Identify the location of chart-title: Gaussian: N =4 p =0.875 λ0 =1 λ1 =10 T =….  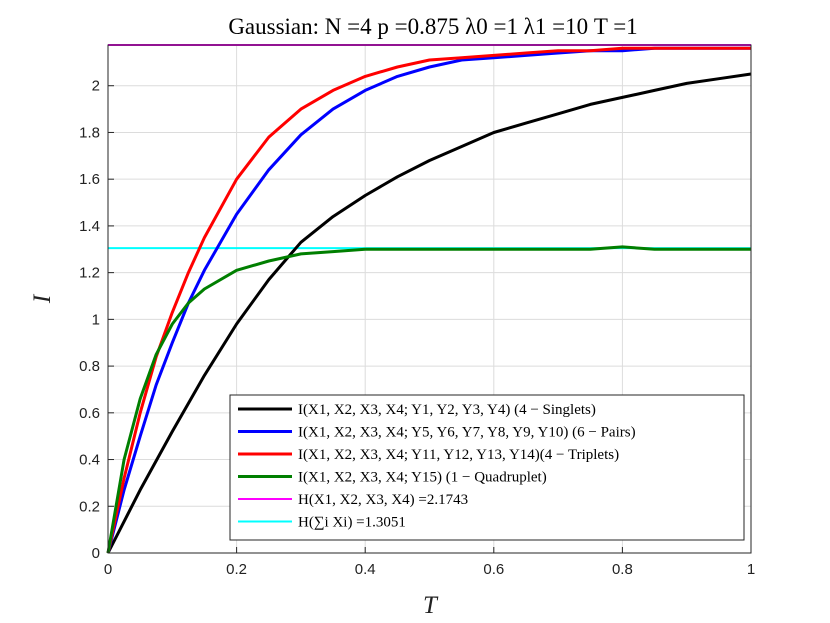
(432, 26).